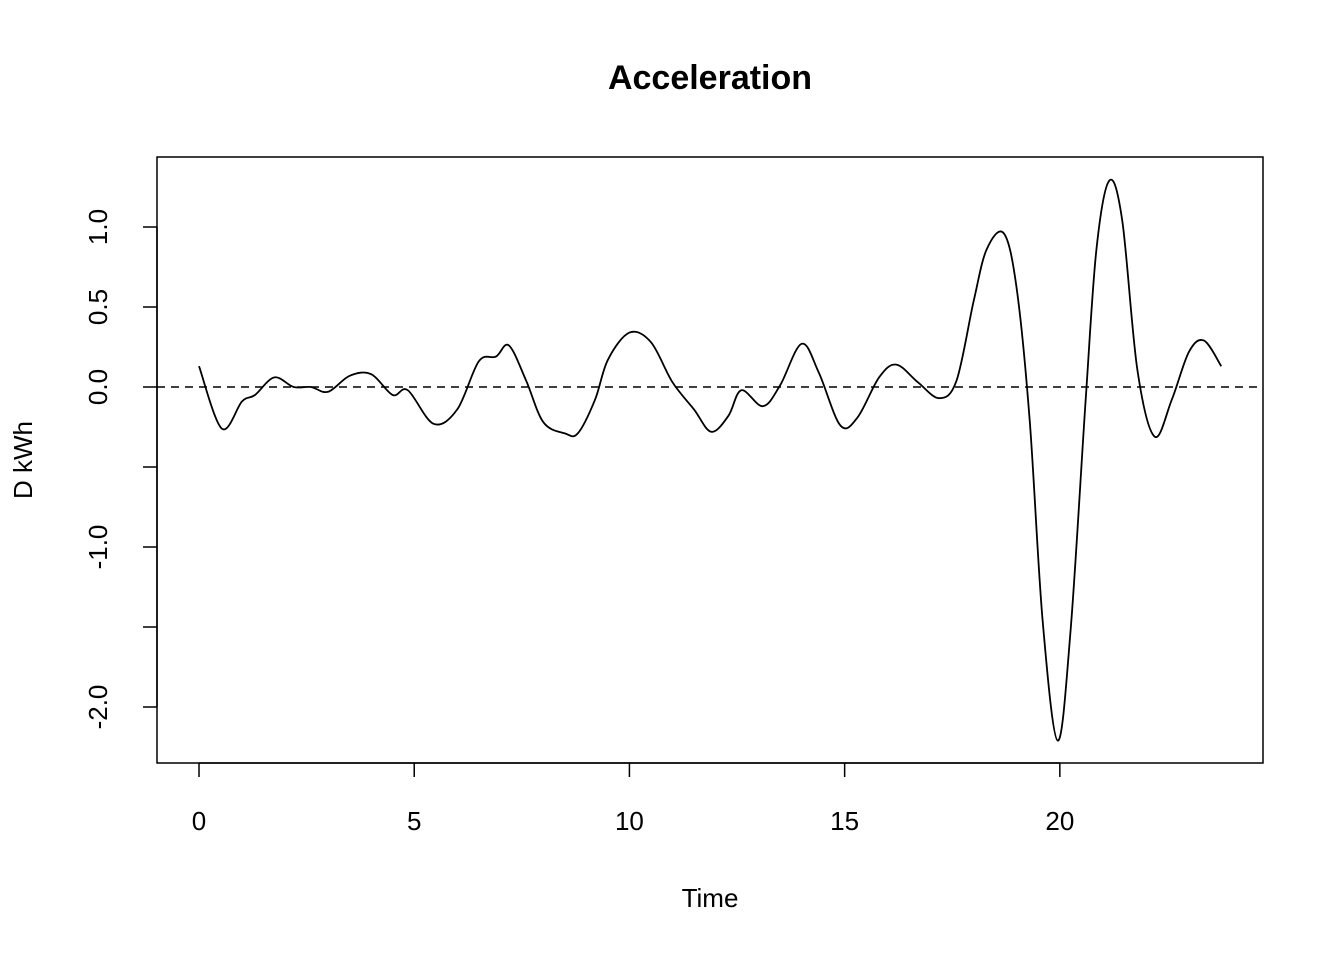  Describe the element at coordinates (98, 227) in the screenshot. I see `y-tick-label: 1.0` at that location.